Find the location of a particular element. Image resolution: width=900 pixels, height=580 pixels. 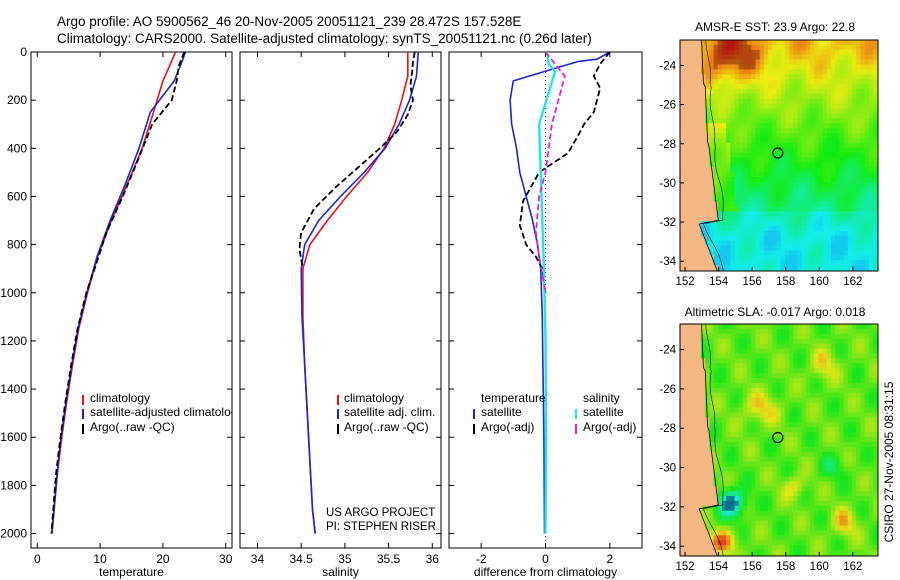

difference-xtick-label: -2 is located at coordinates (481, 559).